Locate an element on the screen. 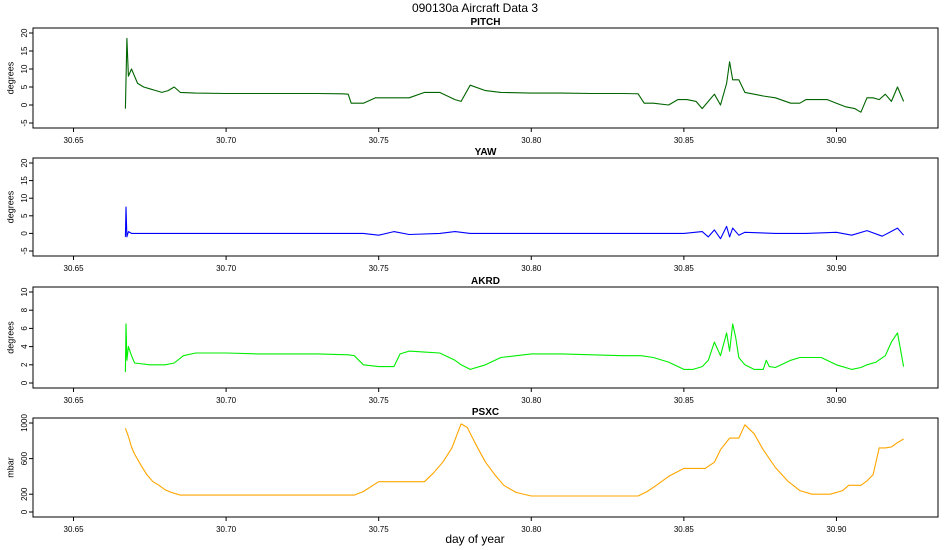  y-tick-label: 4 is located at coordinates (24, 346).